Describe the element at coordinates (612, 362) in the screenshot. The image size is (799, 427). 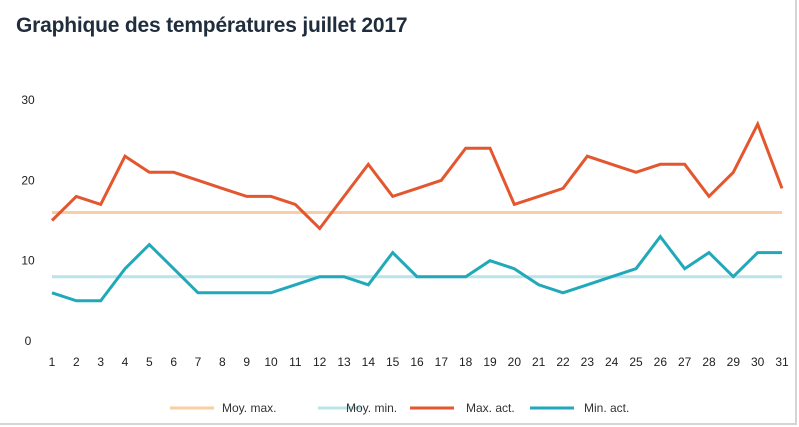
I see `x-tick-label: 24` at that location.